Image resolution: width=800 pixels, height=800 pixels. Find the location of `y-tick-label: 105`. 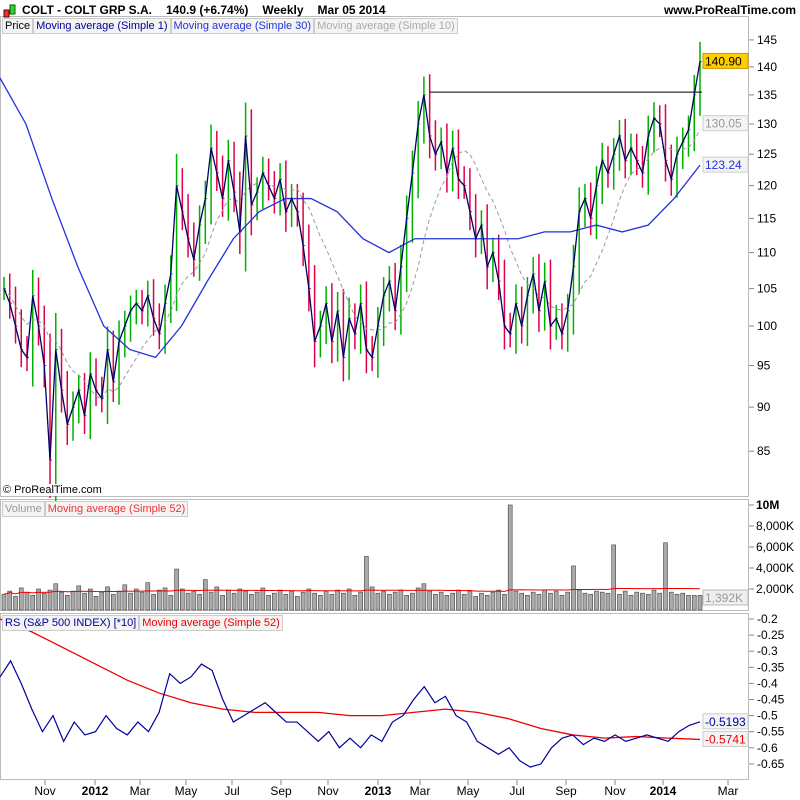

y-tick-label: 105 is located at coordinates (767, 288).